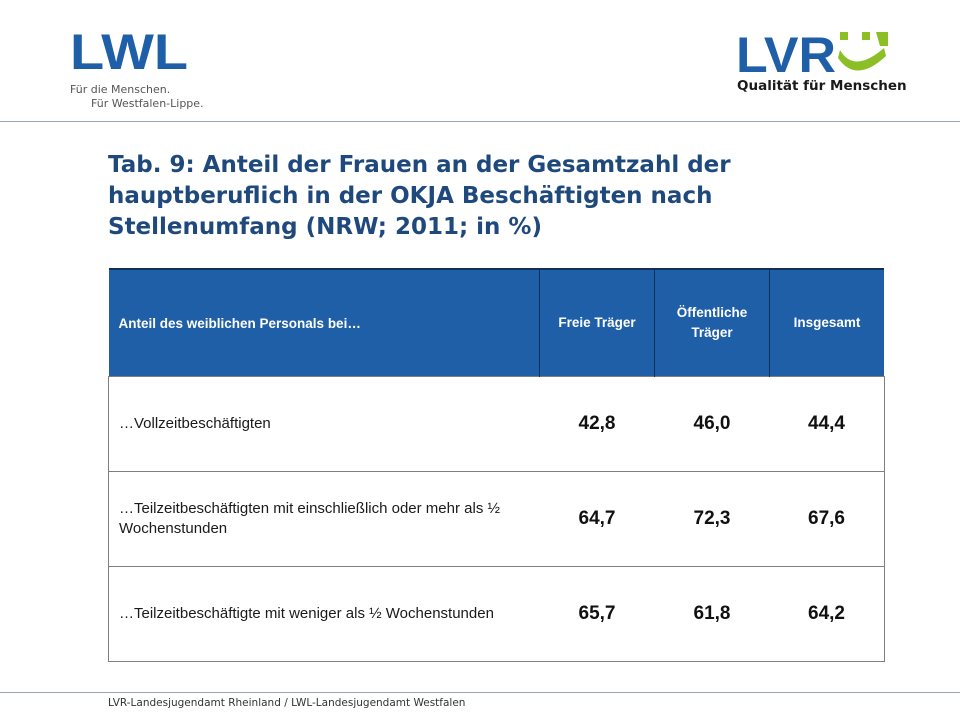  What do you see at coordinates (324, 424) in the screenshot?
I see `row-label: …Vollzeitbeschäftigten` at bounding box center [324, 424].